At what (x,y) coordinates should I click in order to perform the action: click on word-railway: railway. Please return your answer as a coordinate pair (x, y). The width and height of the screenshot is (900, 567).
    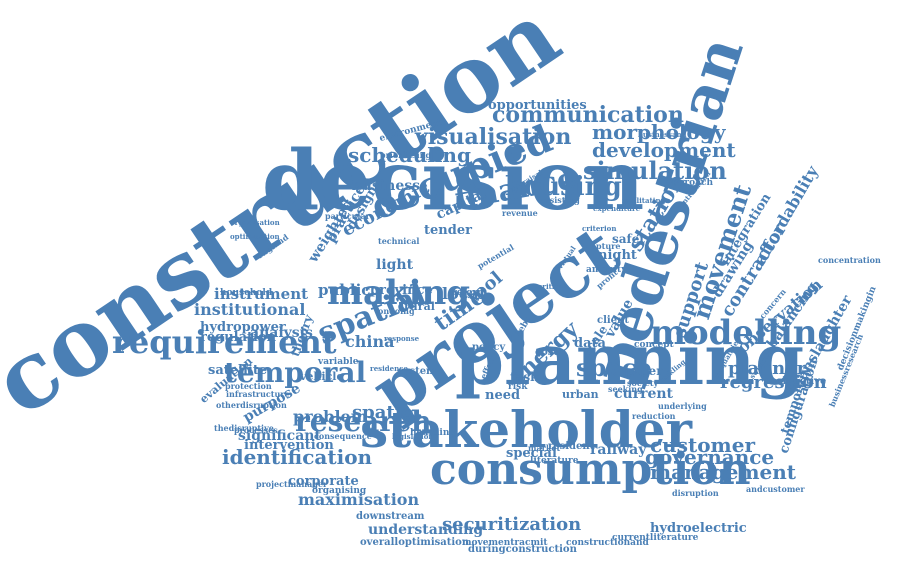
    Looking at the image, I should click on (618, 450).